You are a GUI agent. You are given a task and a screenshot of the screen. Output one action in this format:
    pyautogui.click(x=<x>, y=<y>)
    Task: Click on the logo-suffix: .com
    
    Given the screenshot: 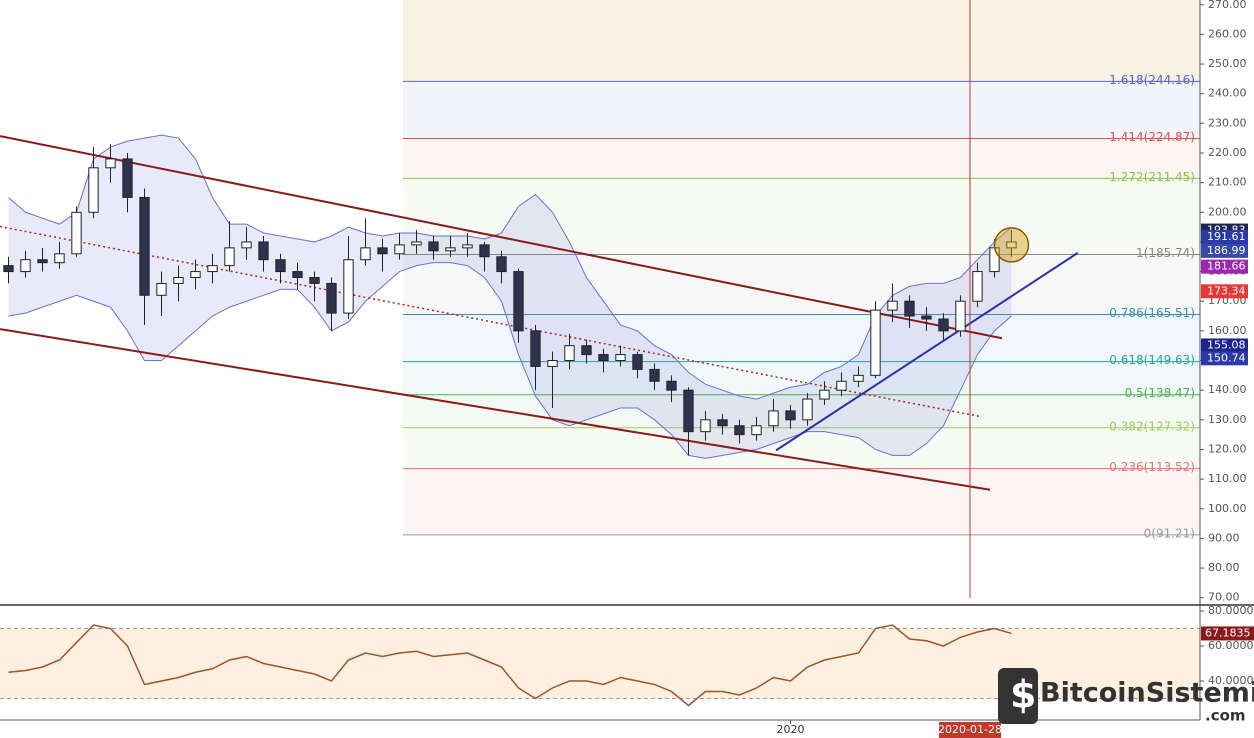 What is the action you would take?
    pyautogui.click(x=1225, y=716)
    